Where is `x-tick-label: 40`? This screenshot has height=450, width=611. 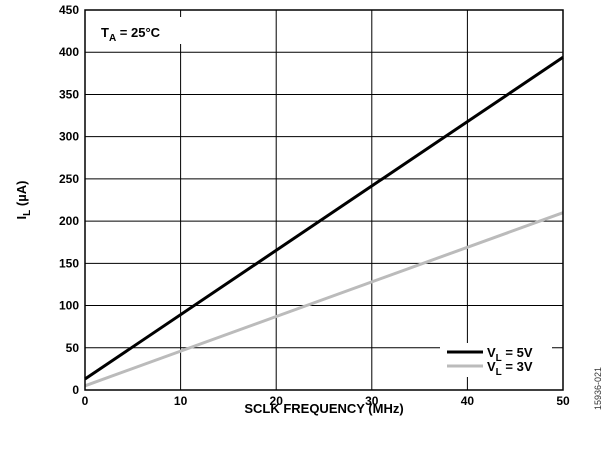
x-tick-label: 40 is located at coordinates (468, 401).